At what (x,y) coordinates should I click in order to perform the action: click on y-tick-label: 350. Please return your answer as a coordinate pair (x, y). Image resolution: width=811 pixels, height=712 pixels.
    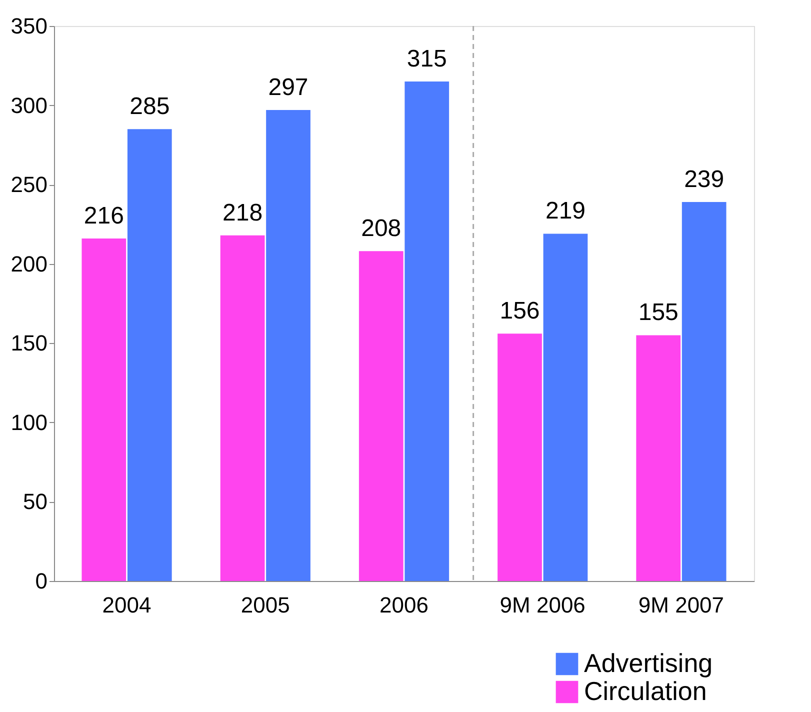
    Looking at the image, I should click on (29, 26).